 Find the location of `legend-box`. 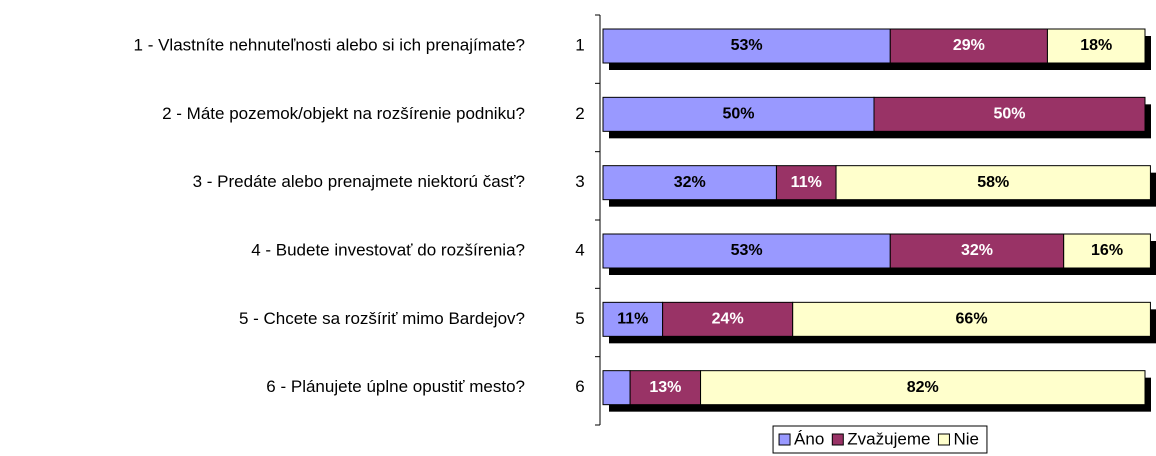

legend-box is located at coordinates (880, 439).